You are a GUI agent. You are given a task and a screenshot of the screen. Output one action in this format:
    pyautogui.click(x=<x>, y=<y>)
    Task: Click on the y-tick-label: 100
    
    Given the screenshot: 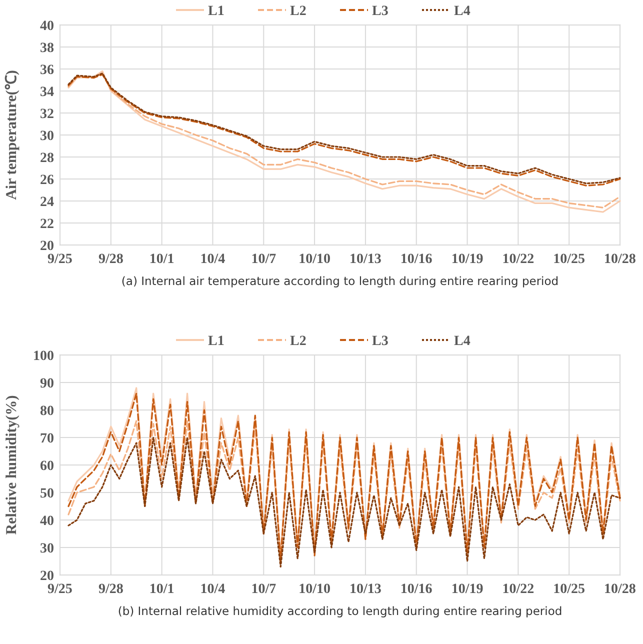 What is the action you would take?
    pyautogui.click(x=43, y=356)
    